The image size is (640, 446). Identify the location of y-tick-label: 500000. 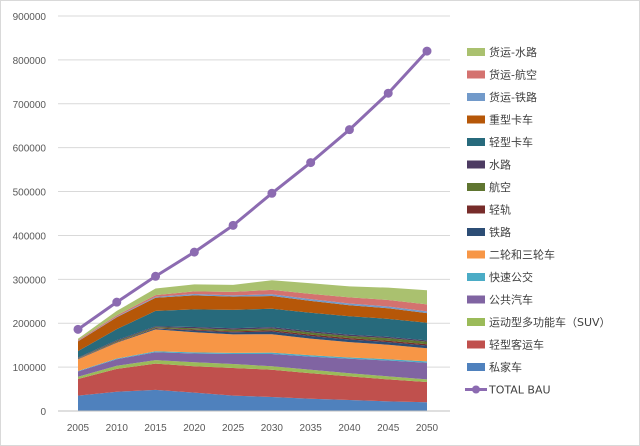
(30, 193).